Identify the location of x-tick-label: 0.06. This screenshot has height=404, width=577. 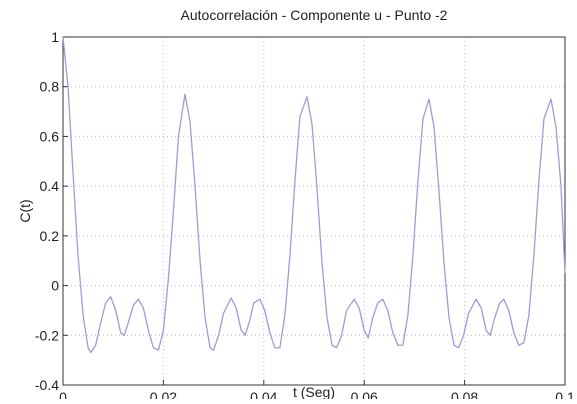
(364, 394).